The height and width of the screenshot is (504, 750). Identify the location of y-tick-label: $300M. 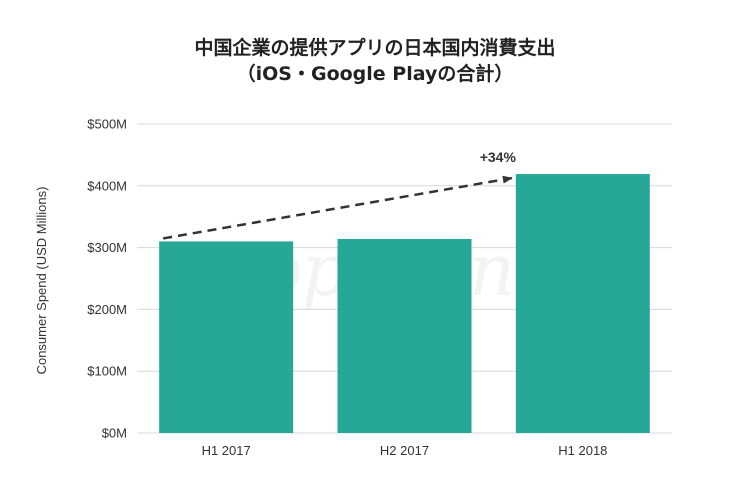
(107, 247).